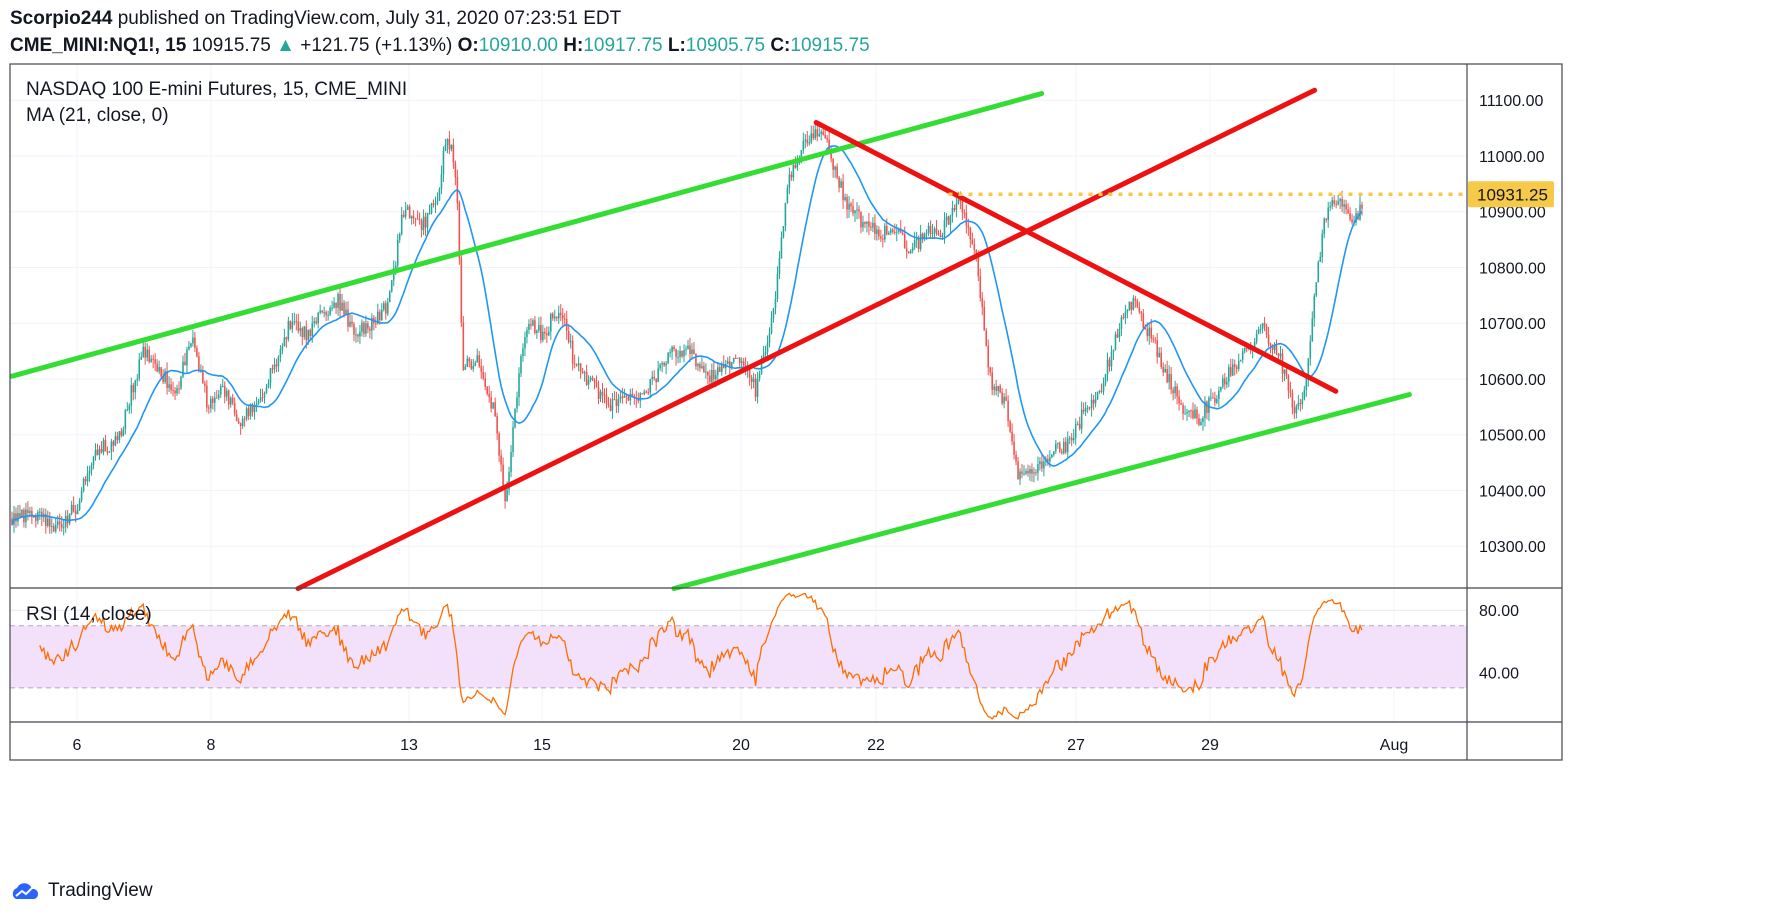 The width and height of the screenshot is (1769, 919). Describe the element at coordinates (518, 45) in the screenshot. I see `open-value: 10910.00` at that location.